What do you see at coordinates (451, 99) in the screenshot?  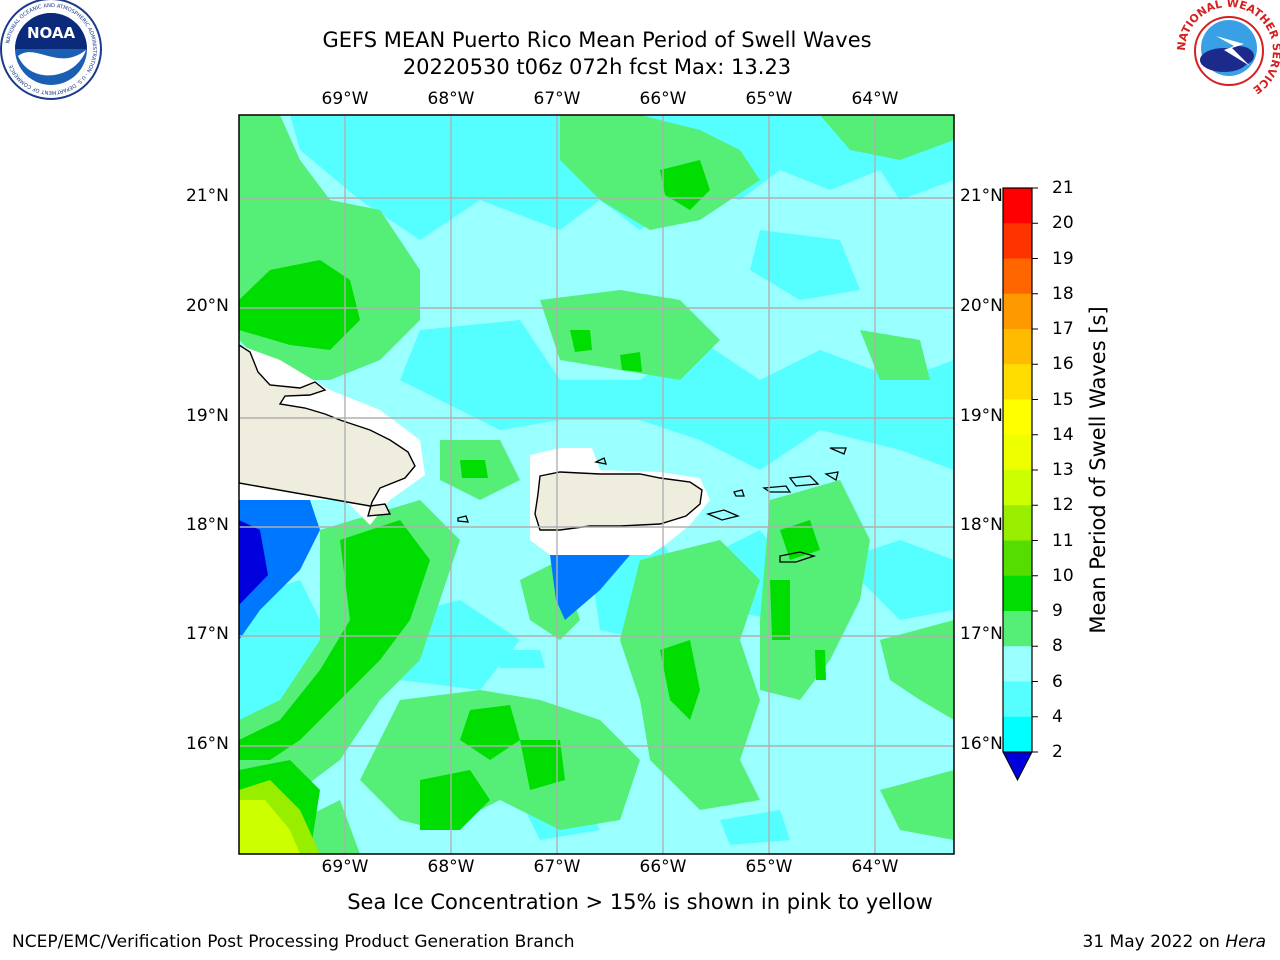 I see `lon-label-top: 68°W` at bounding box center [451, 99].